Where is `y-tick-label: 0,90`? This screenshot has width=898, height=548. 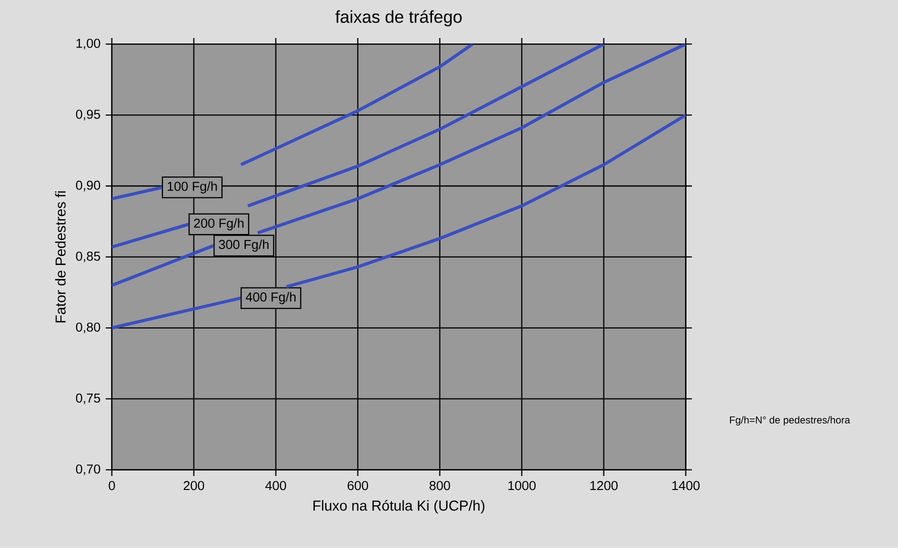 y-tick-label: 0,90 is located at coordinates (88, 186).